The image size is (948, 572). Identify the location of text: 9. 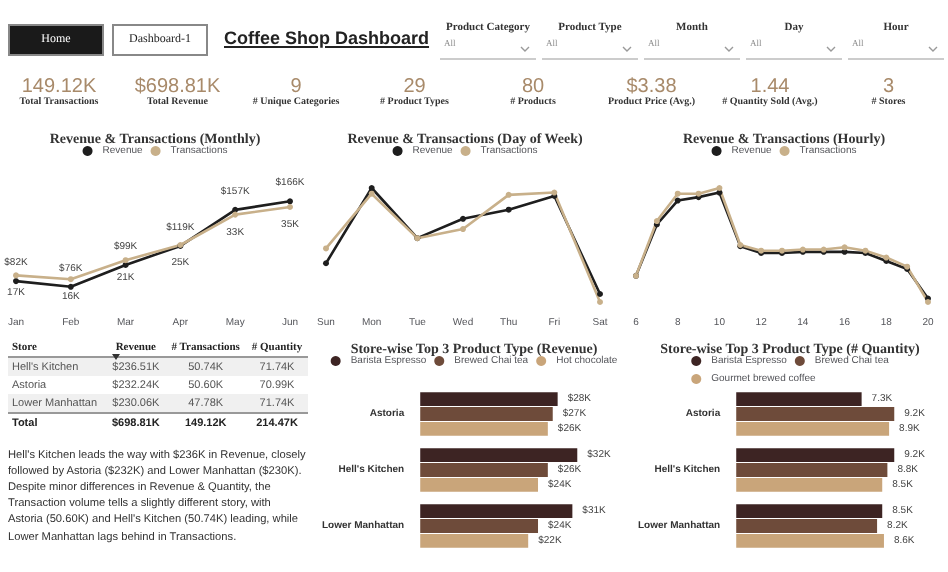
(296, 87).